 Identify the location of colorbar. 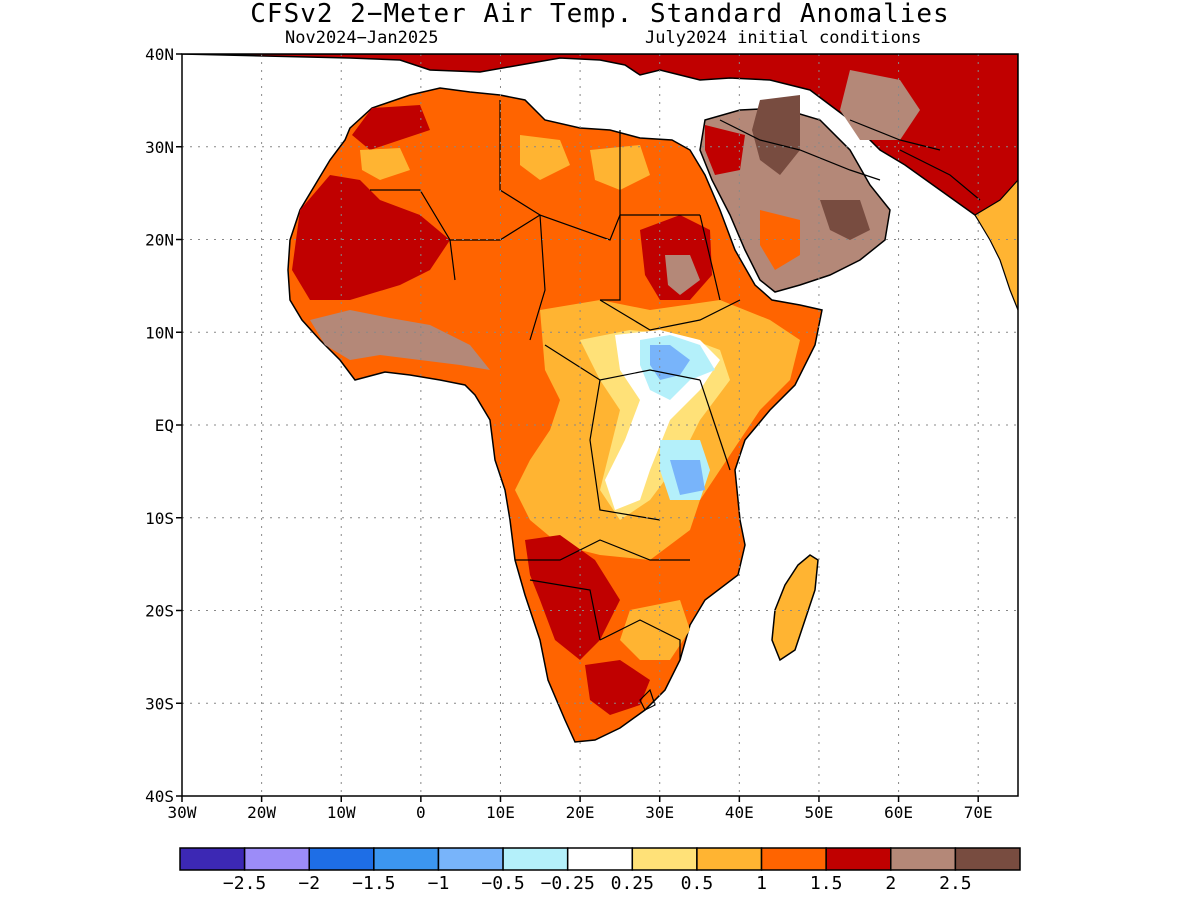
(600, 859).